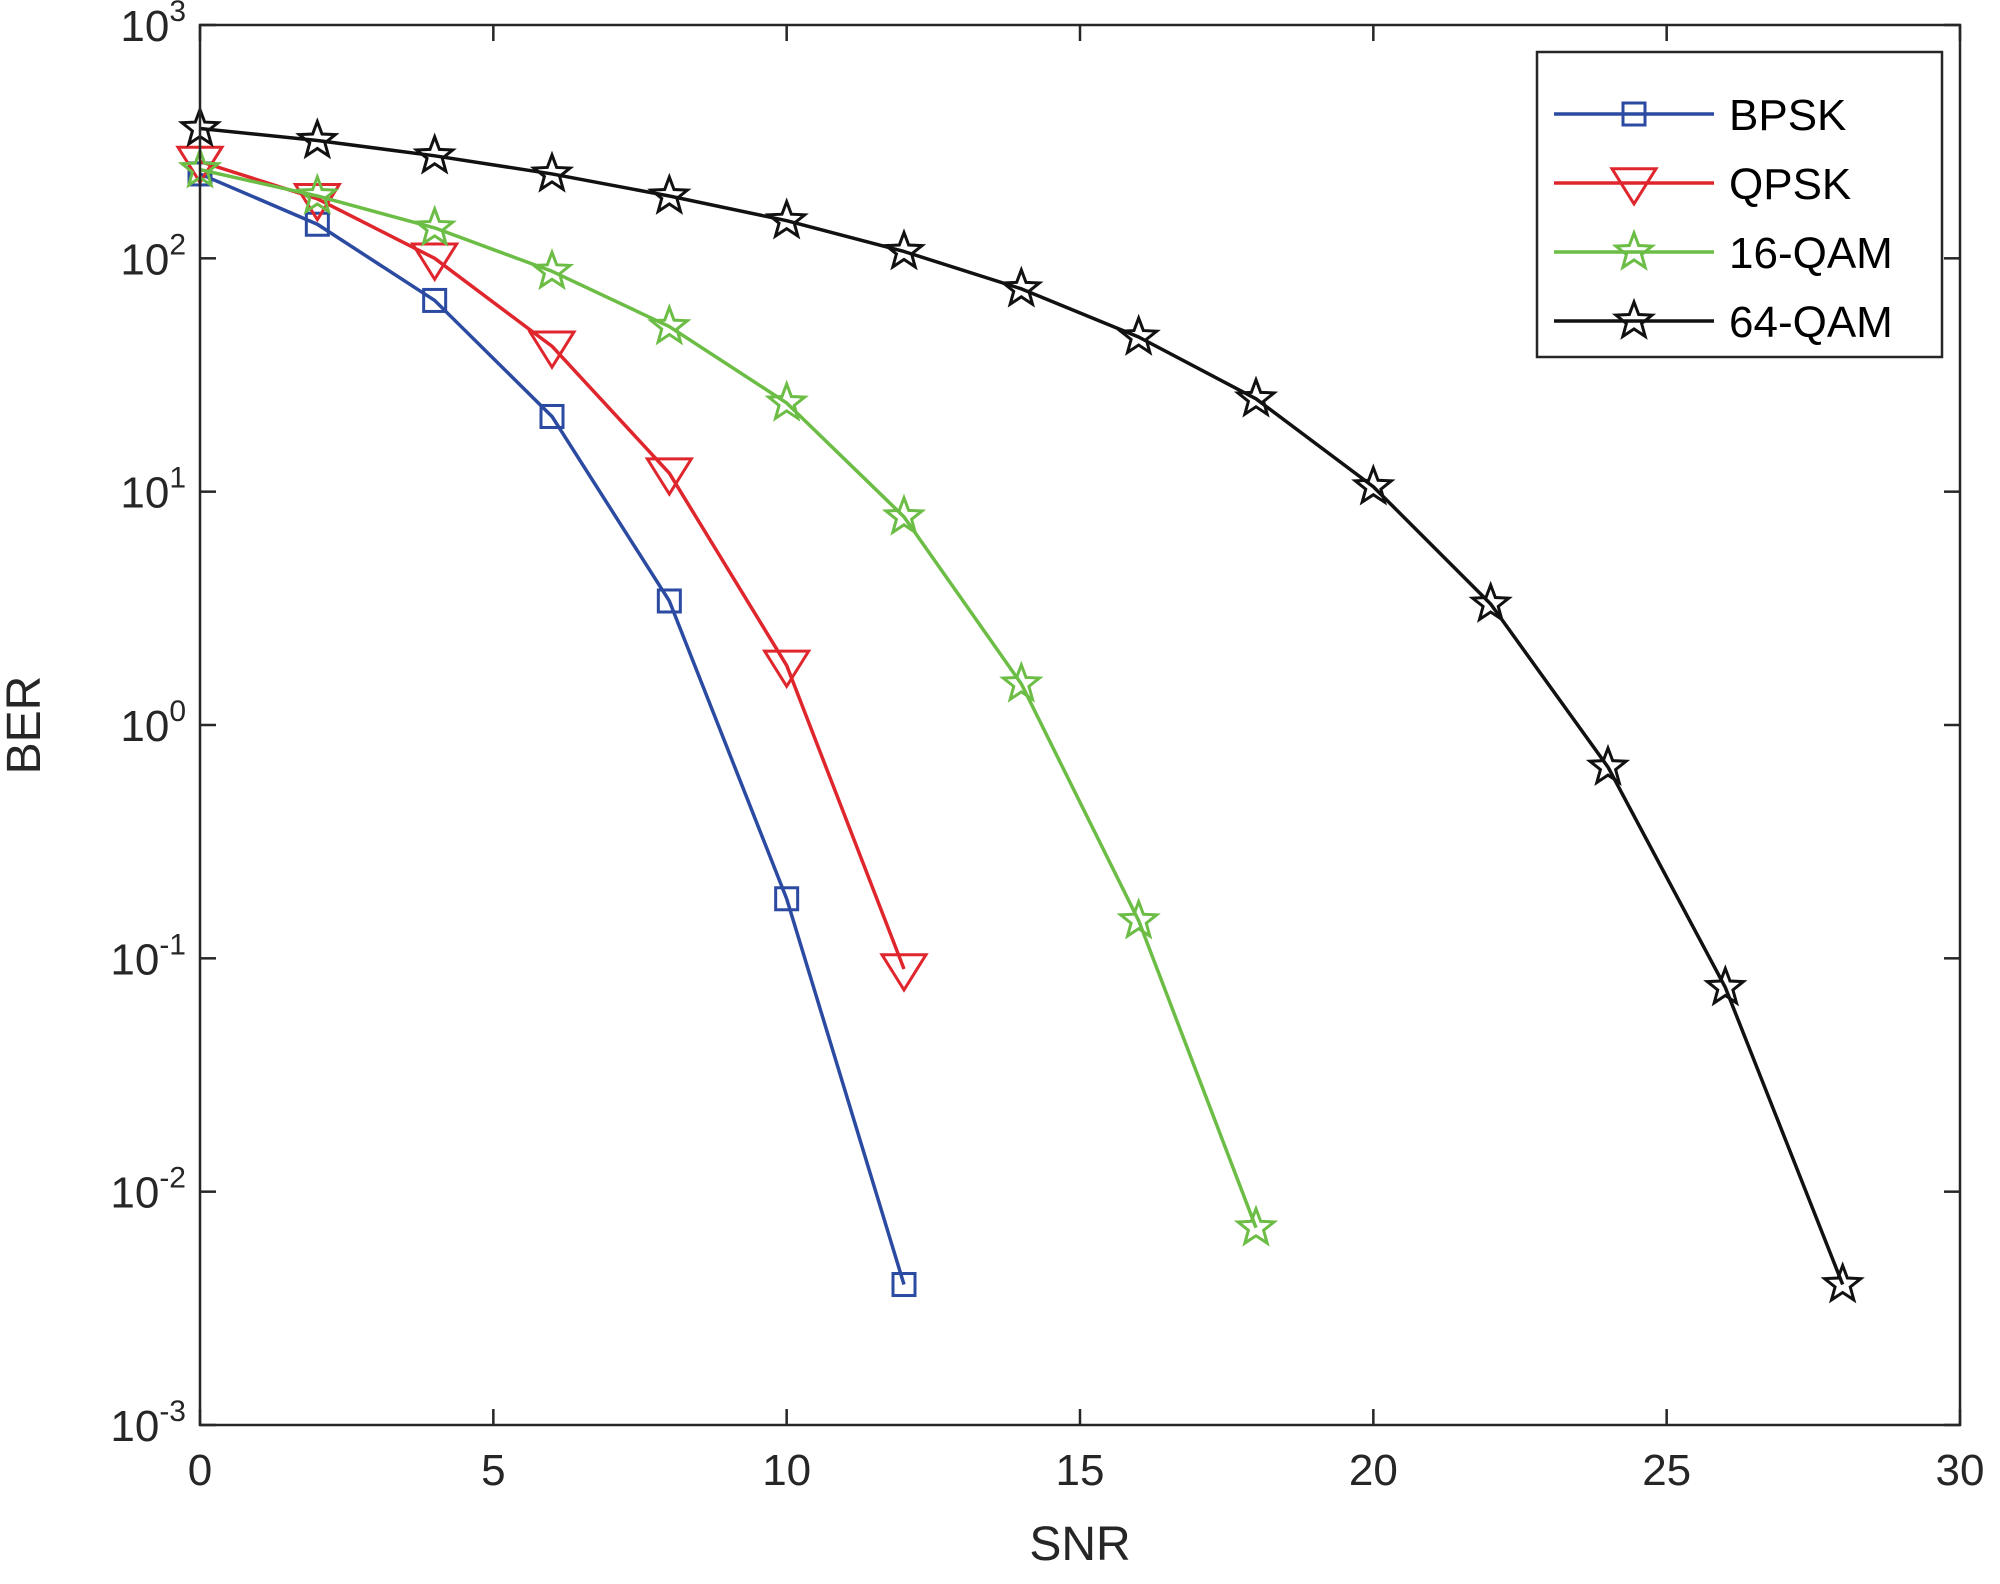  What do you see at coordinates (786, 1470) in the screenshot?
I see `x-tick-label: 10` at bounding box center [786, 1470].